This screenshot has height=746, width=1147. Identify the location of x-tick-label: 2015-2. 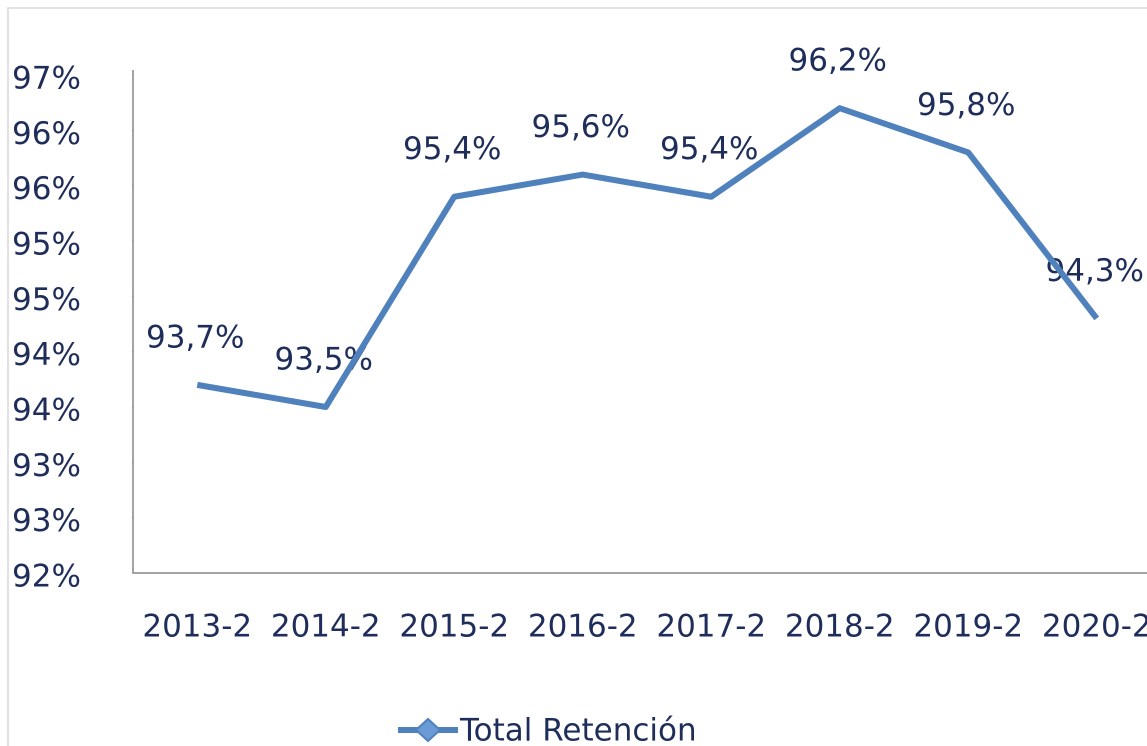
(454, 627).